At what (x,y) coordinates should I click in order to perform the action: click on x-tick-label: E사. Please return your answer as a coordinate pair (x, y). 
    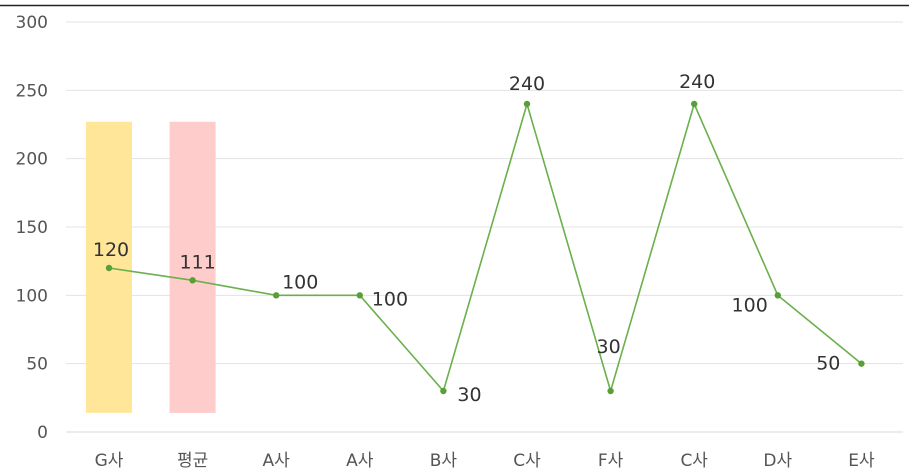
    Looking at the image, I should click on (861, 461).